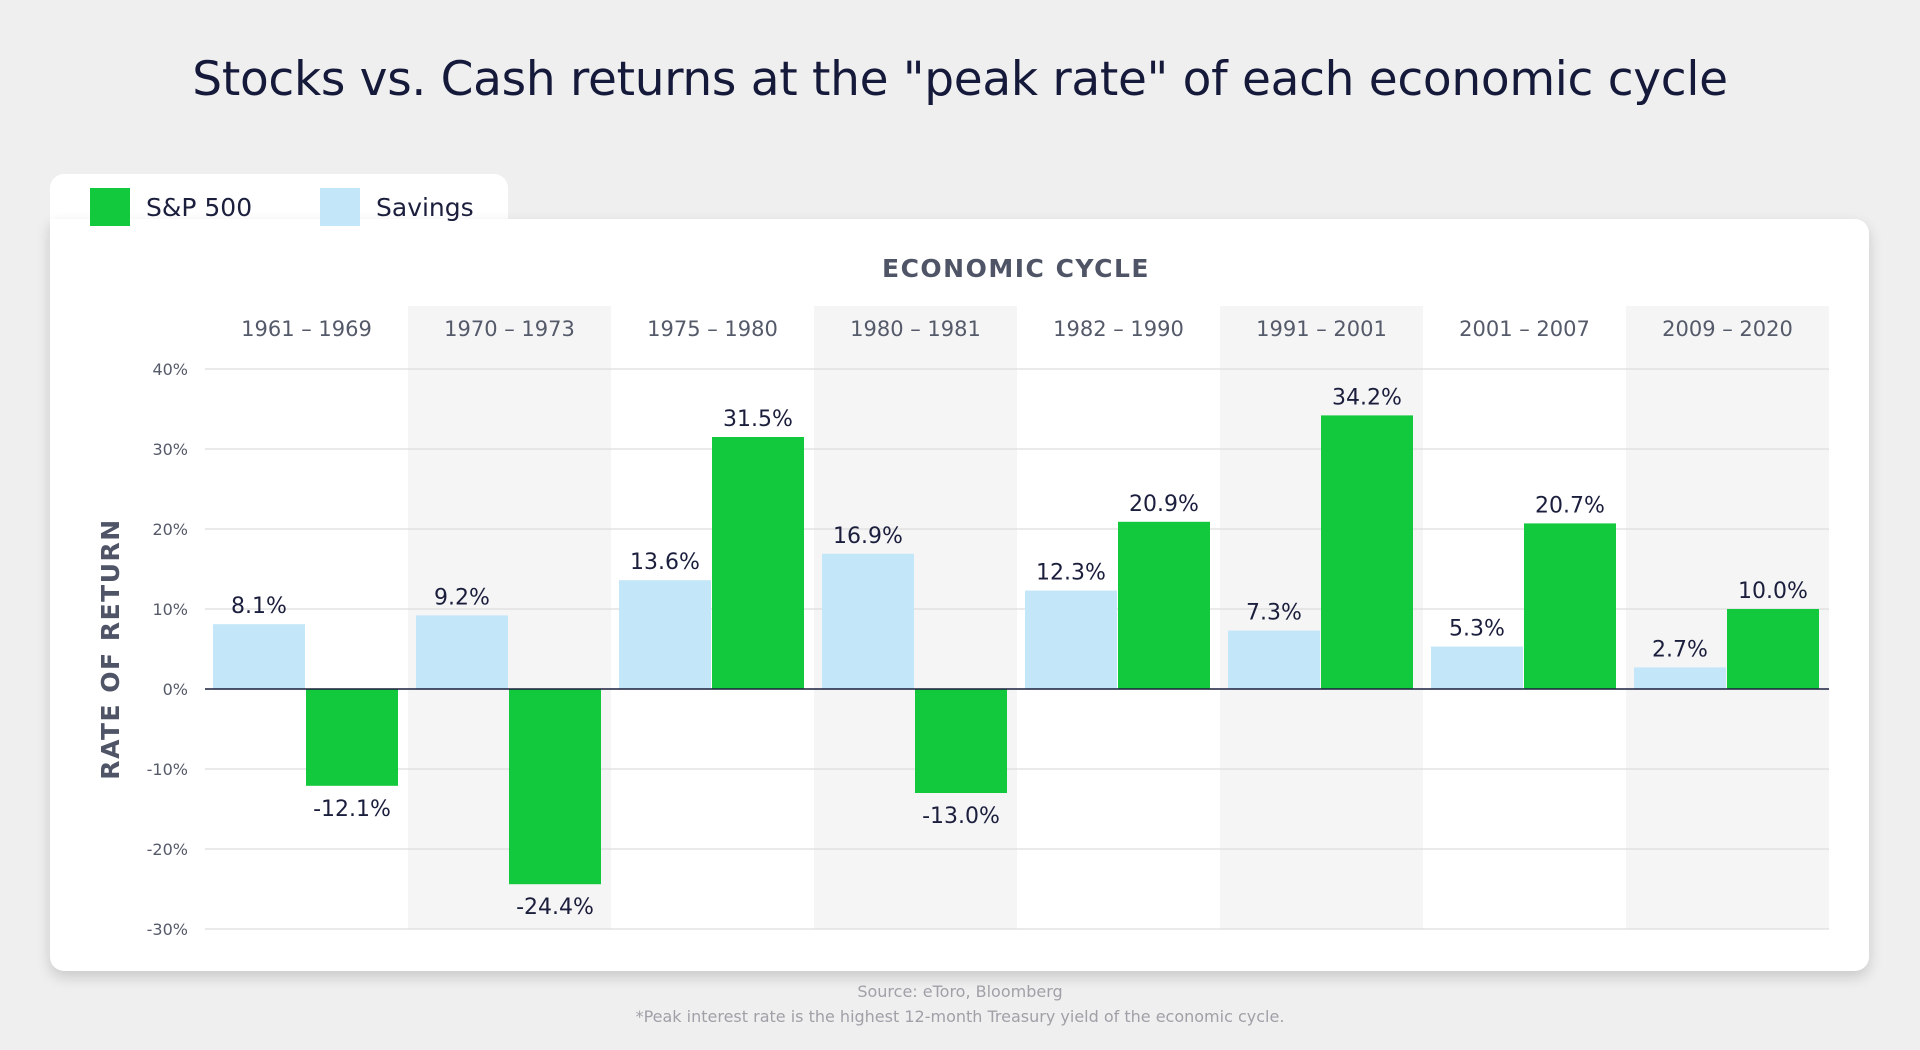 This screenshot has width=1920, height=1050. What do you see at coordinates (868, 536) in the screenshot?
I see `data-label: 16.9%` at bounding box center [868, 536].